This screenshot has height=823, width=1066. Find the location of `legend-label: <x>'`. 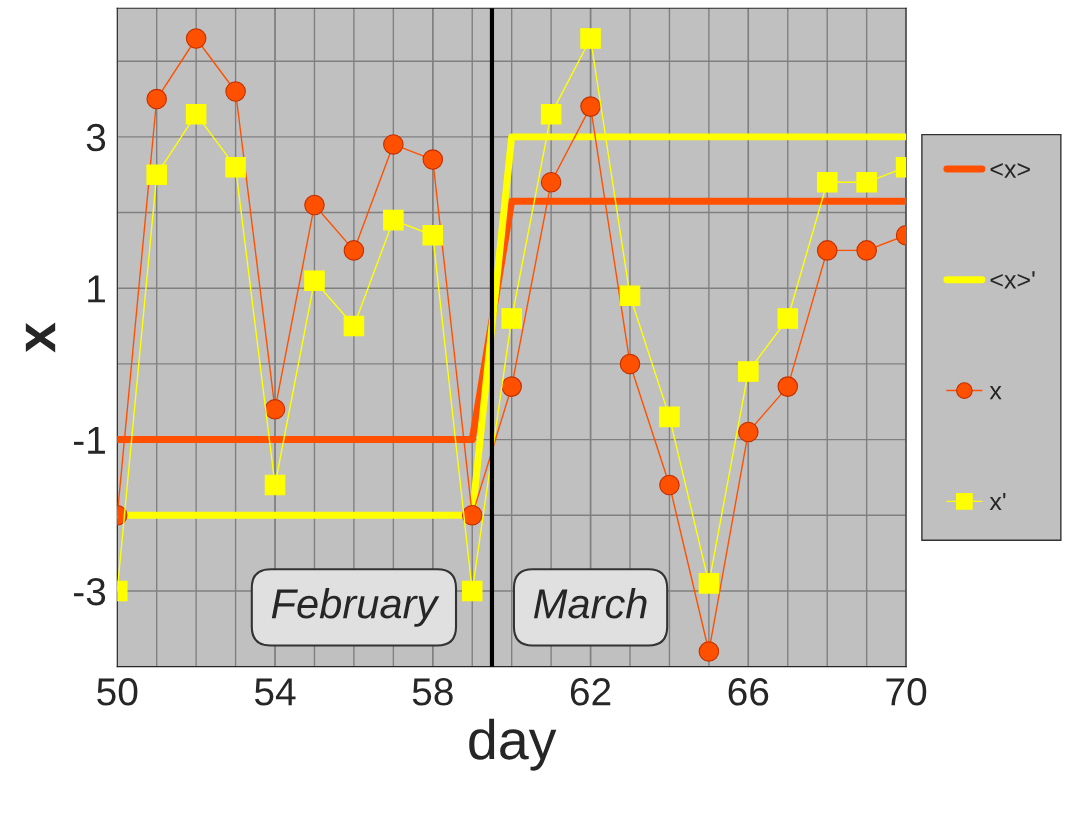

legend-label: <x>' is located at coordinates (1012, 280).